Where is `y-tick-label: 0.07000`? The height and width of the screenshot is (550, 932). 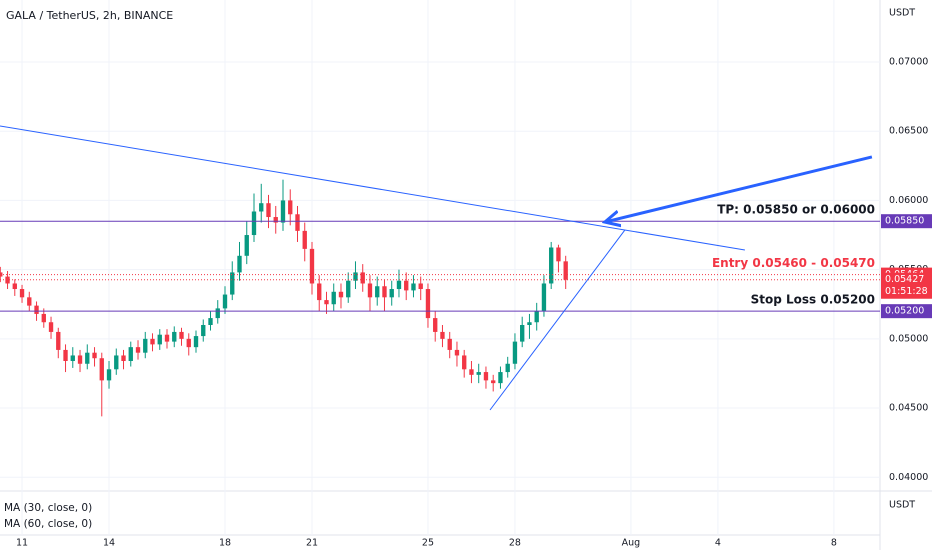
y-tick-label: 0.07000 is located at coordinates (908, 62).